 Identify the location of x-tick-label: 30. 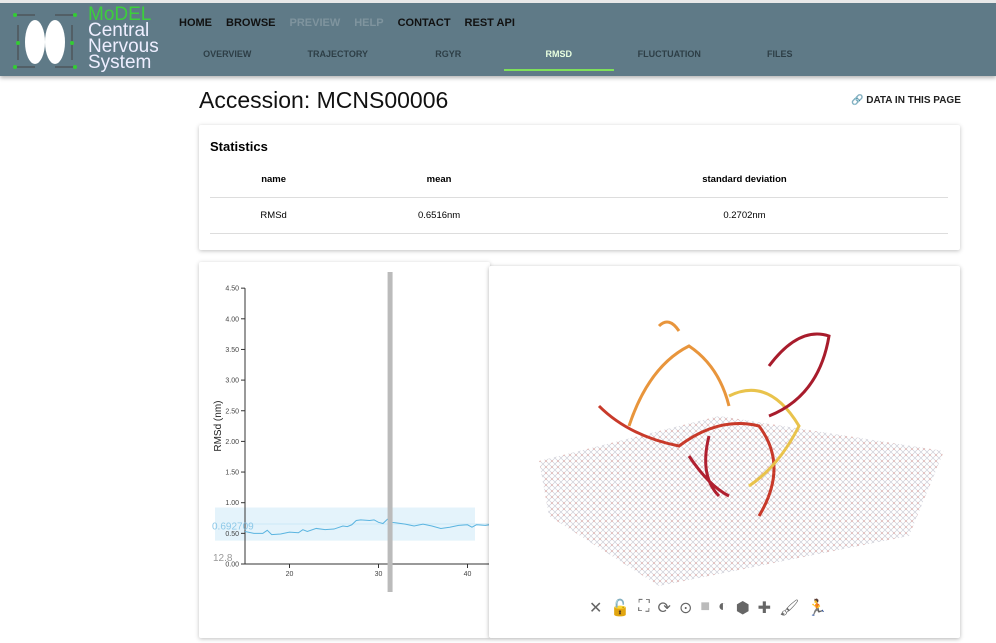
(379, 574).